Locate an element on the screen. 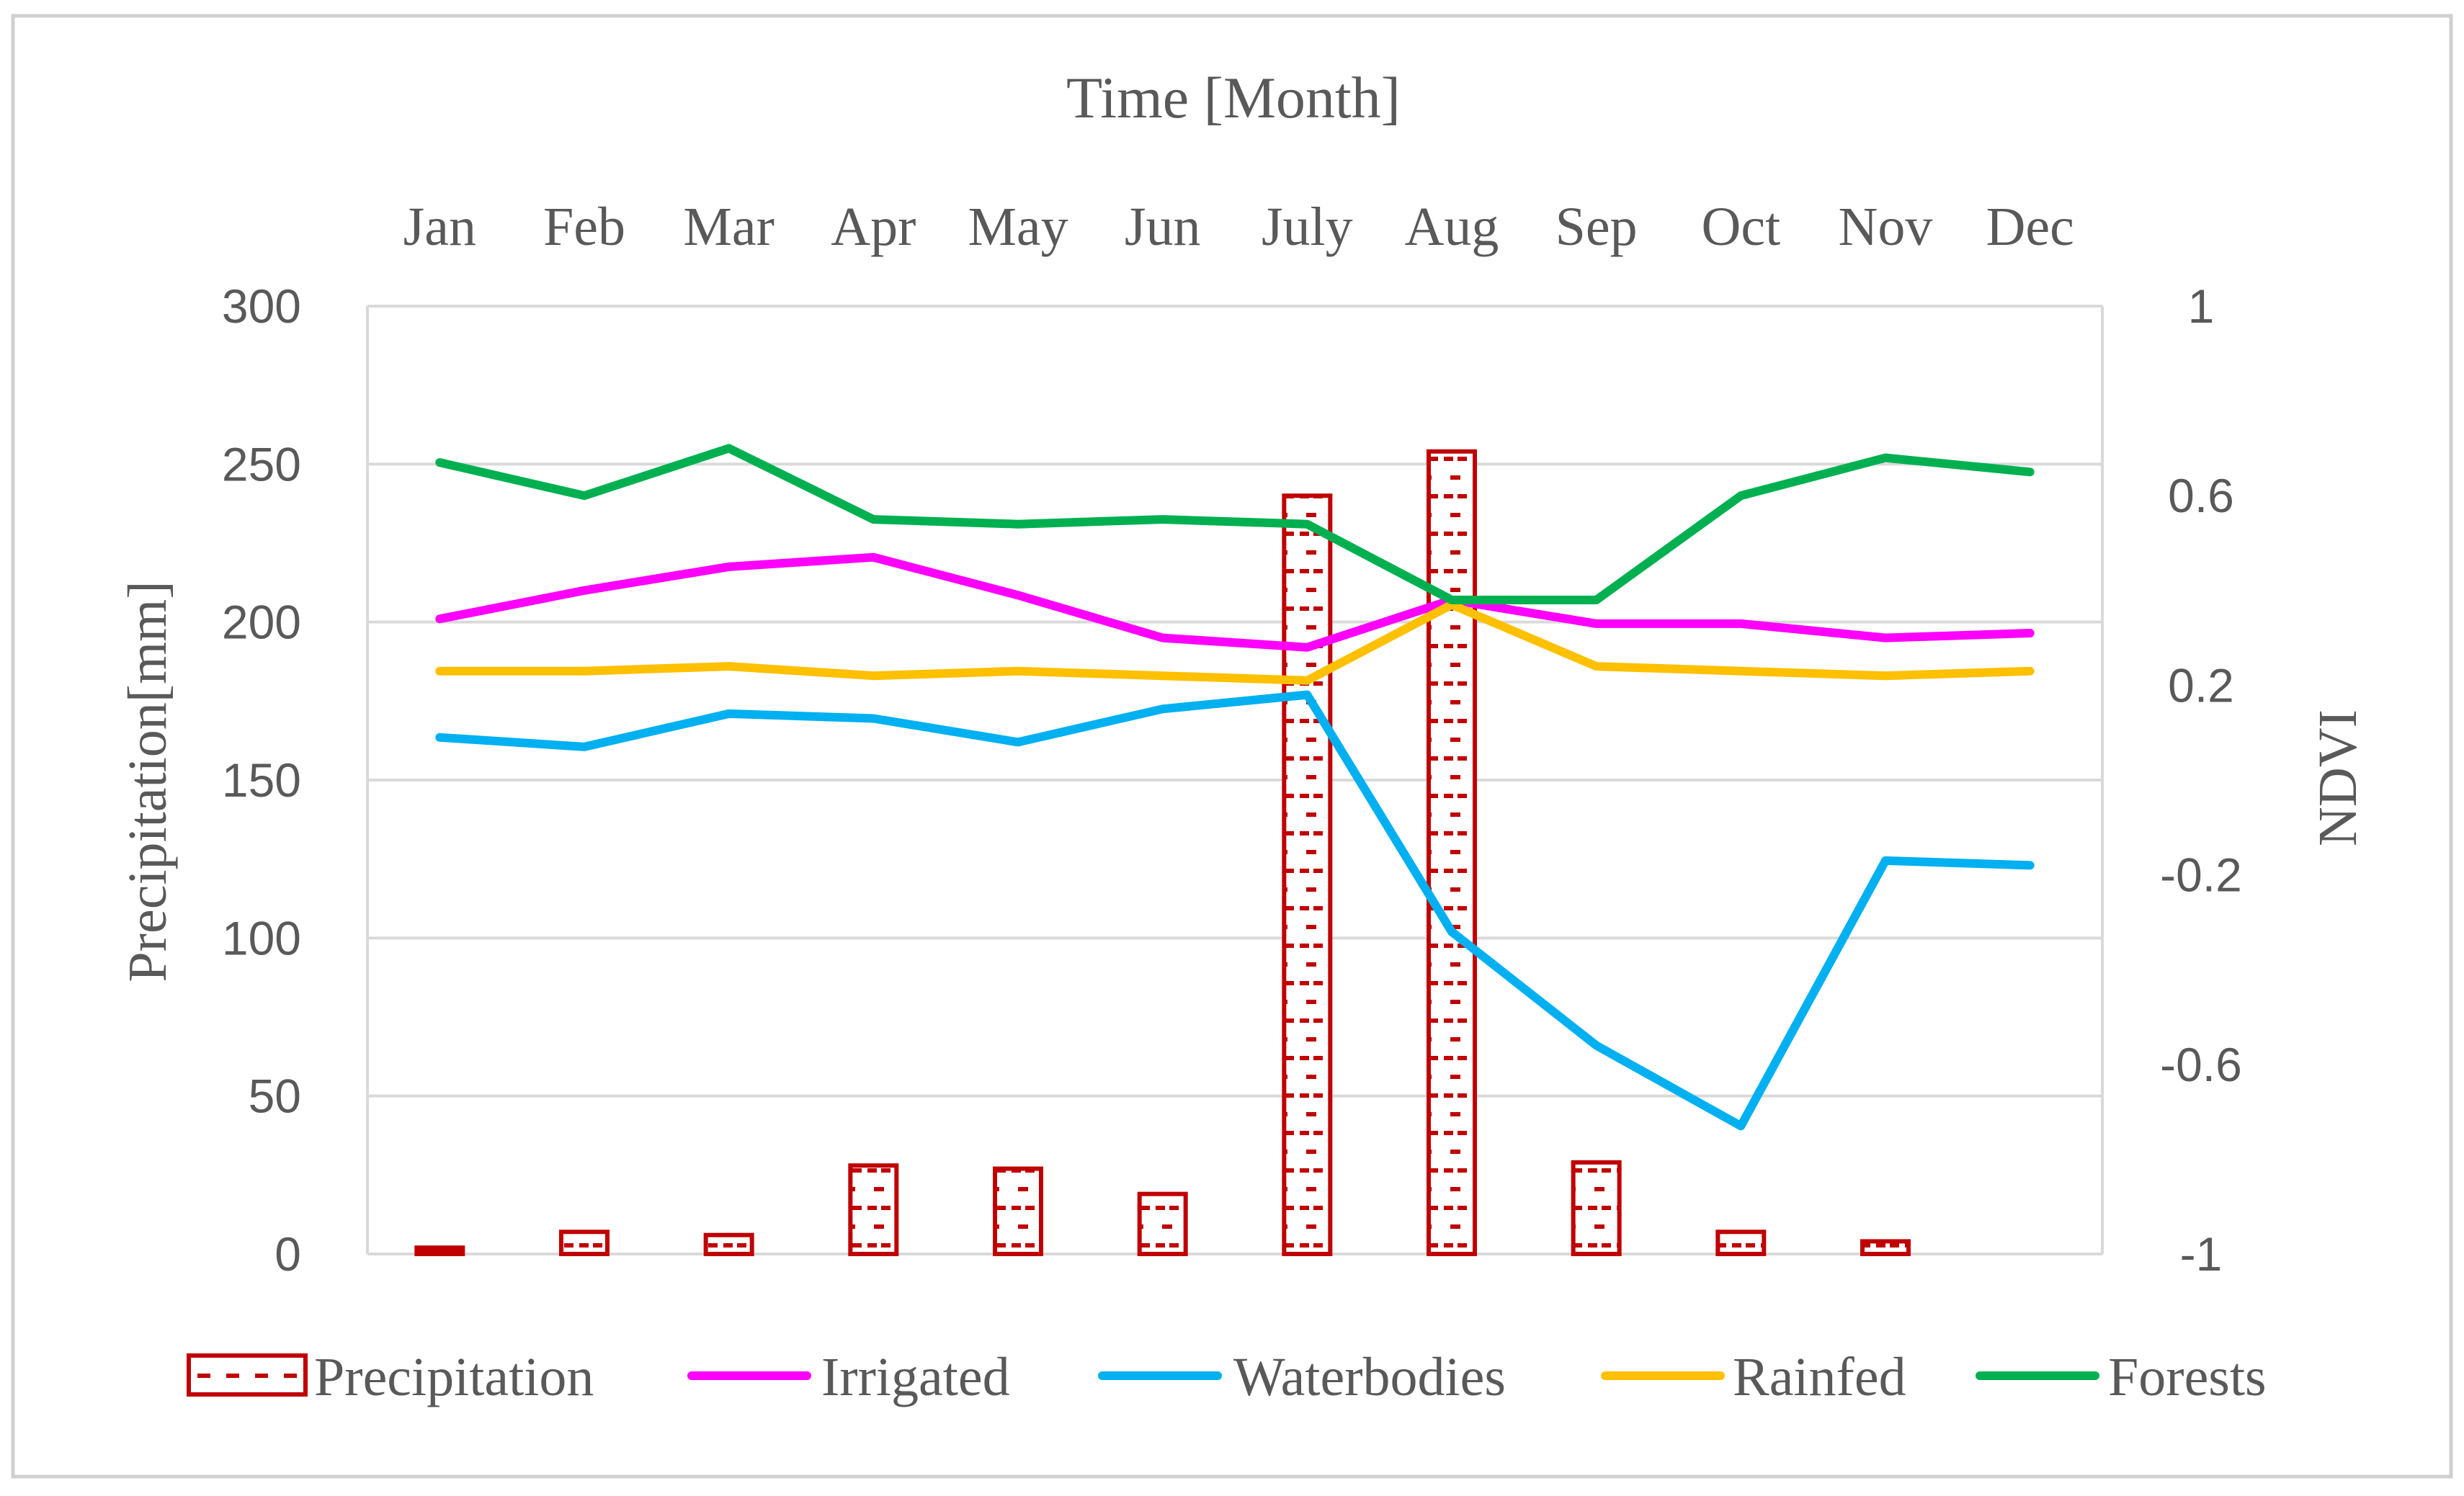 The width and height of the screenshot is (2464, 1496). right-tick-label: 1 is located at coordinates (2201, 306).